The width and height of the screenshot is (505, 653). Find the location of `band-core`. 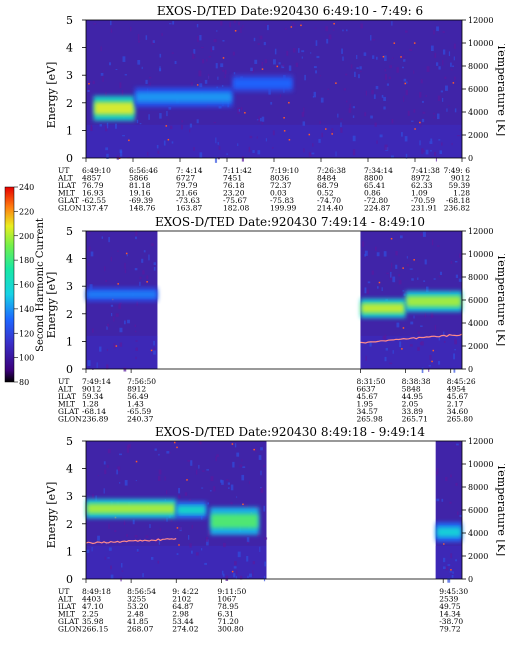

band-core is located at coordinates (383, 308).